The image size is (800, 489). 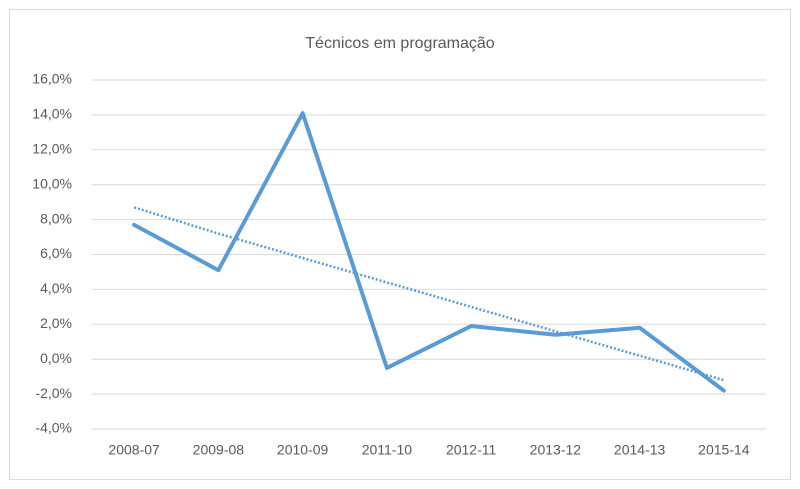 What do you see at coordinates (303, 450) in the screenshot?
I see `x-tick-label: 2010-09` at bounding box center [303, 450].